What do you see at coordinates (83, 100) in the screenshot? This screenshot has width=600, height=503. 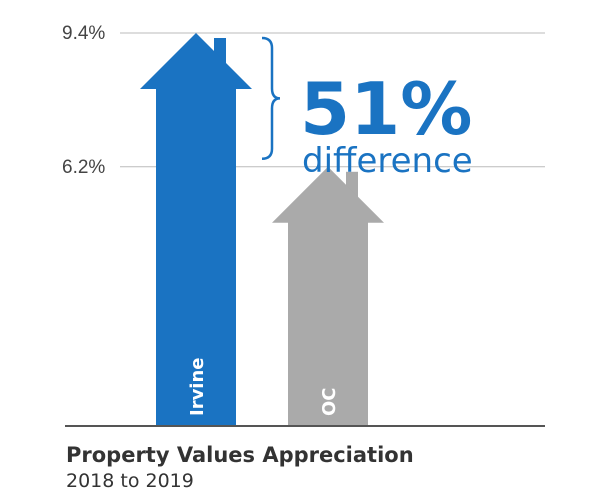 I see `y-tick-labels: 9.4% 6.2%` at bounding box center [83, 100].